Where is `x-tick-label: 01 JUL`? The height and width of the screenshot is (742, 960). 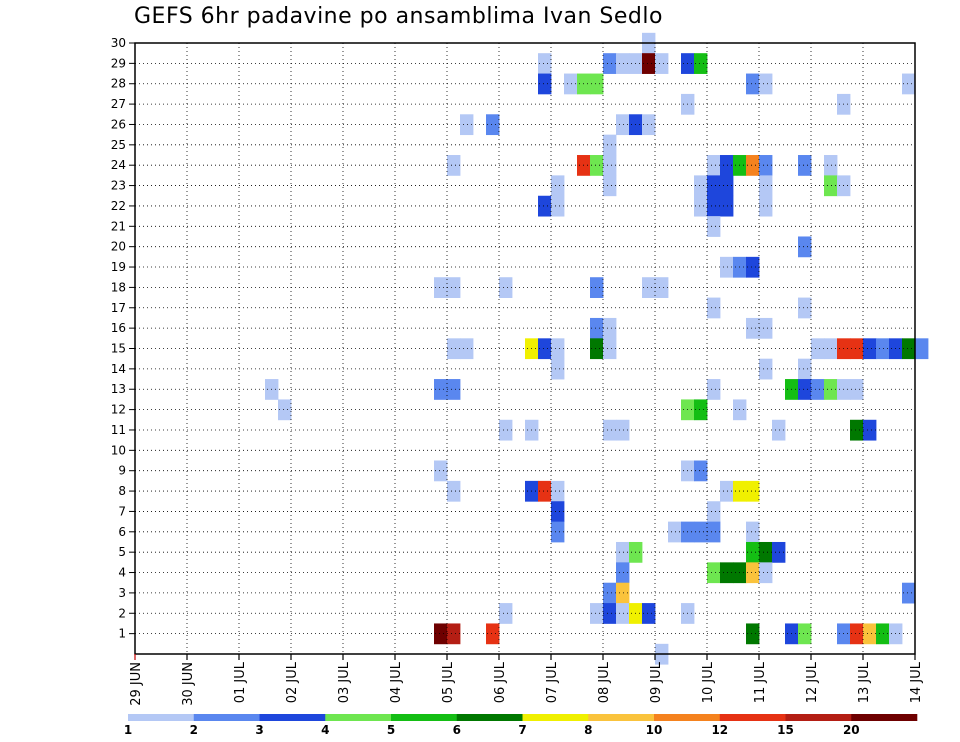 x-tick-label: 01 JUL is located at coordinates (240, 682).